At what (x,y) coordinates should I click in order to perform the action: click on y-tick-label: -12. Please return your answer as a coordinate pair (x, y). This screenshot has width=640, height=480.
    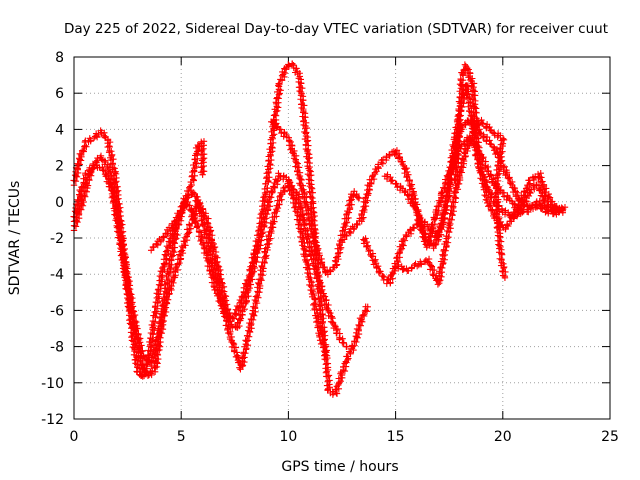
    Looking at the image, I should click on (52, 420).